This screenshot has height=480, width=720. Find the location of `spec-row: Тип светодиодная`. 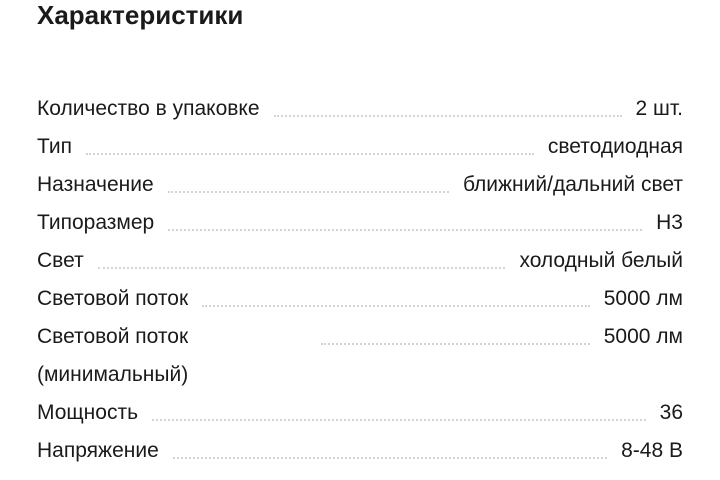

spec-row: Тип светодиодная is located at coordinates (360, 147).